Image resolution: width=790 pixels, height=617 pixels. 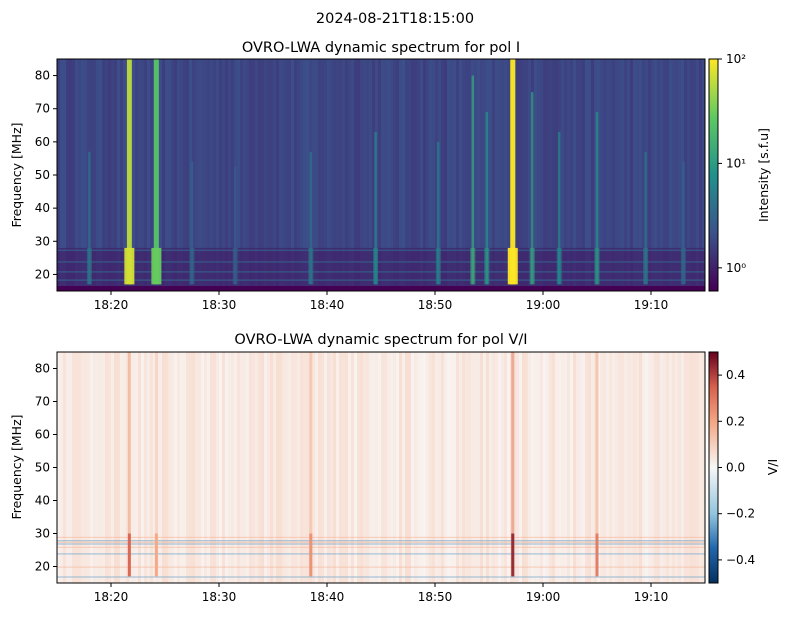 What do you see at coordinates (736, 163) in the screenshot?
I see `colorbar-tick-label: 10¹` at bounding box center [736, 163].